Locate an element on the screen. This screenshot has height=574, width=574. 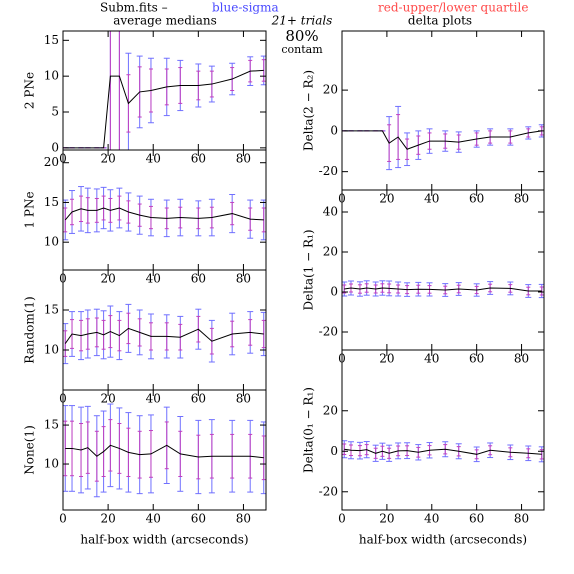
file-label: Subm.fits – is located at coordinates (134, 8).